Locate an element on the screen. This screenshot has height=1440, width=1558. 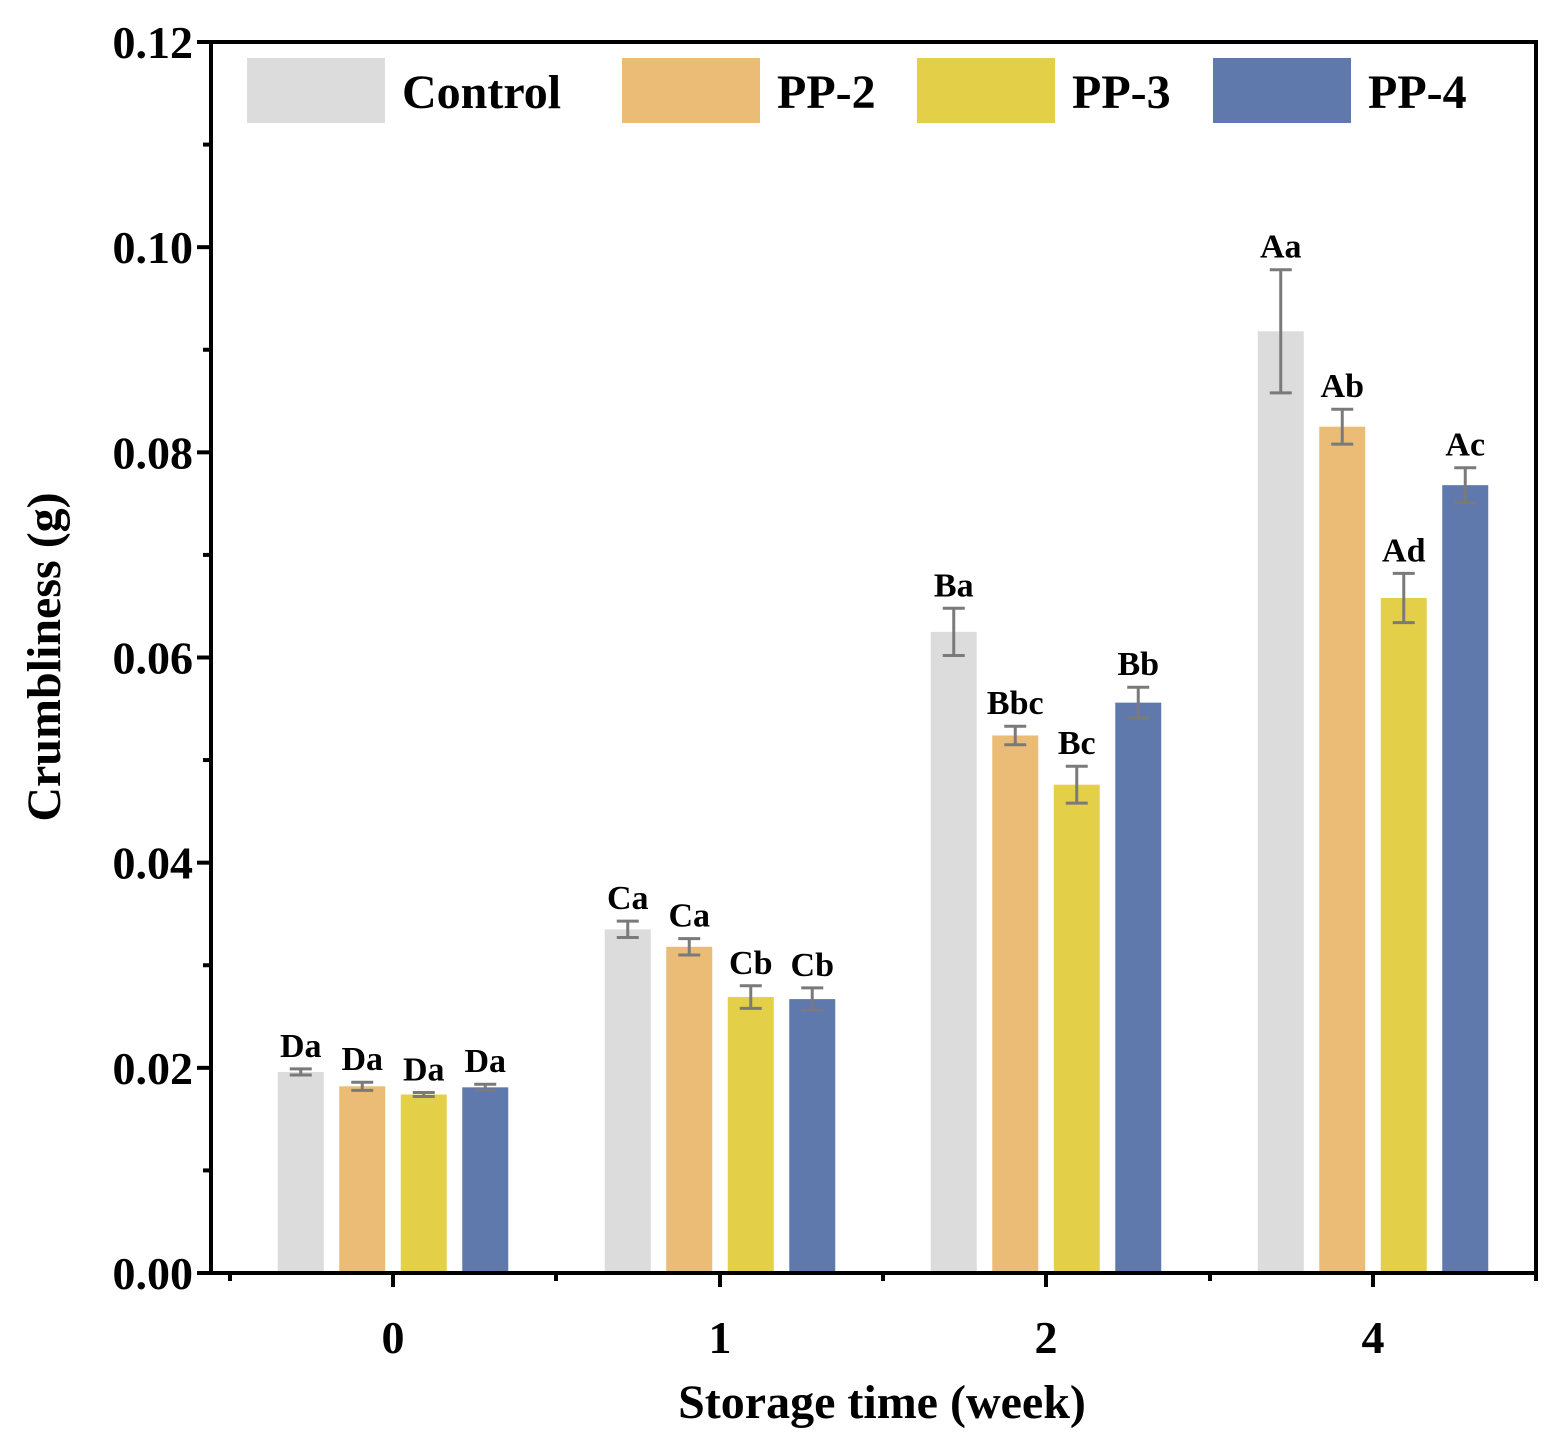
legend-label-pp-3: PP-3 is located at coordinates (1121, 92).